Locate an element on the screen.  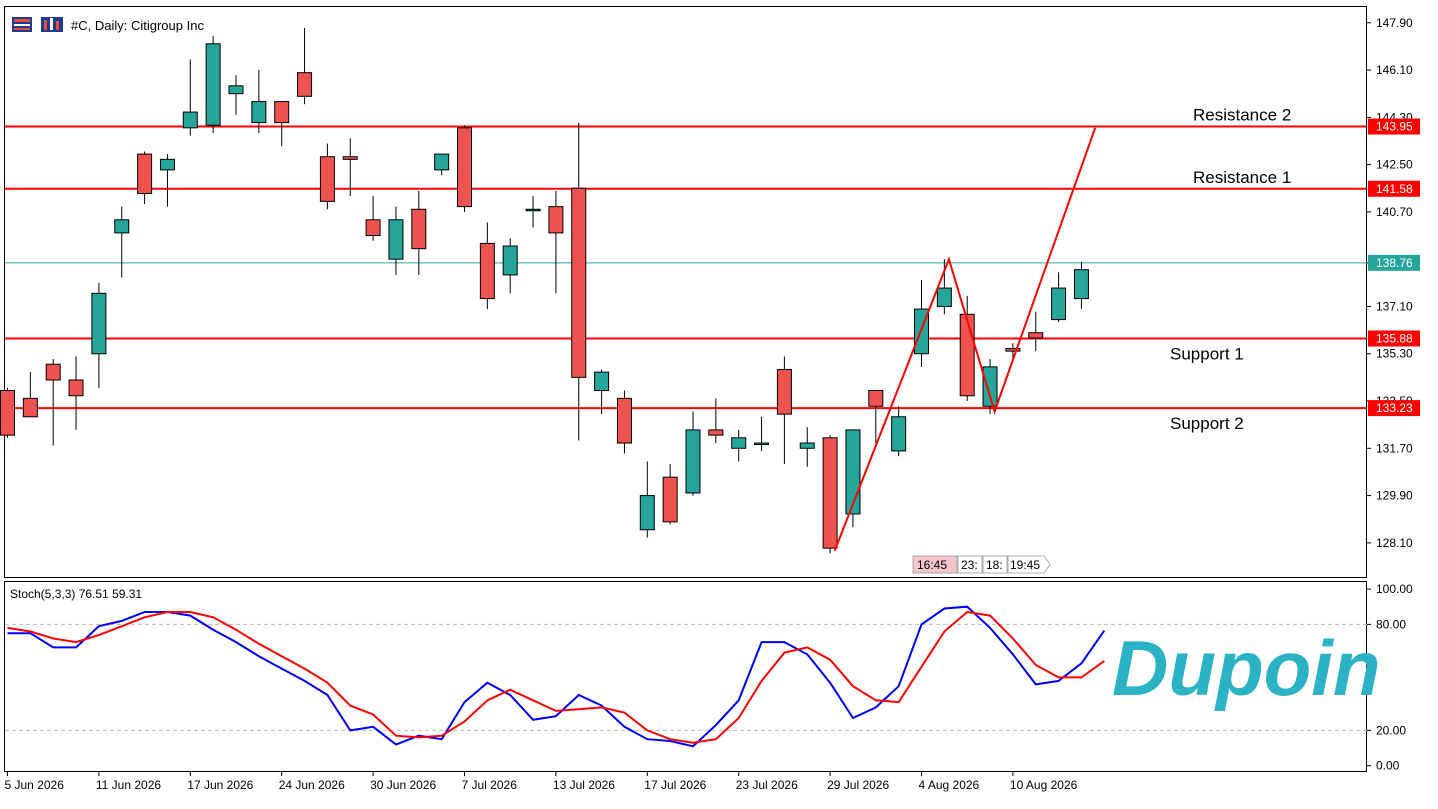
timer-badges: 16:45 23: 18: 19:45 is located at coordinates (981, 564).